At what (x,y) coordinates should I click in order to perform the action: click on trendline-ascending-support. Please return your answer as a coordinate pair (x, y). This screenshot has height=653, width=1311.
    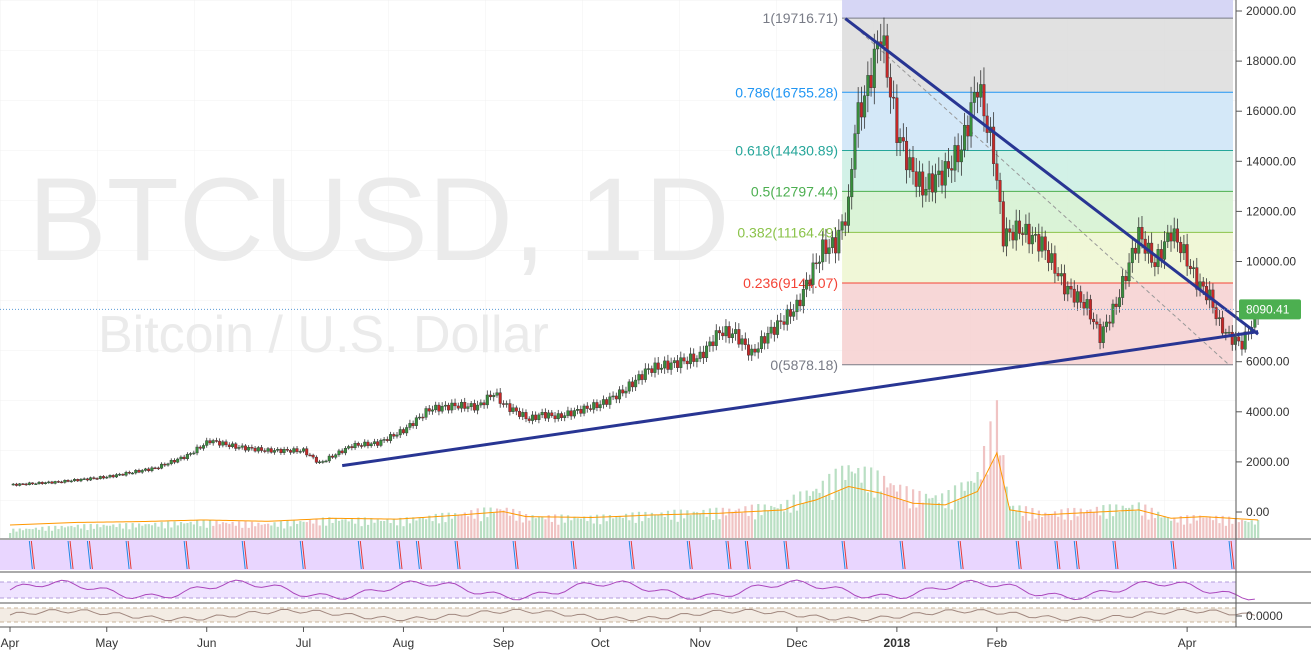
    Looking at the image, I should click on (800, 399).